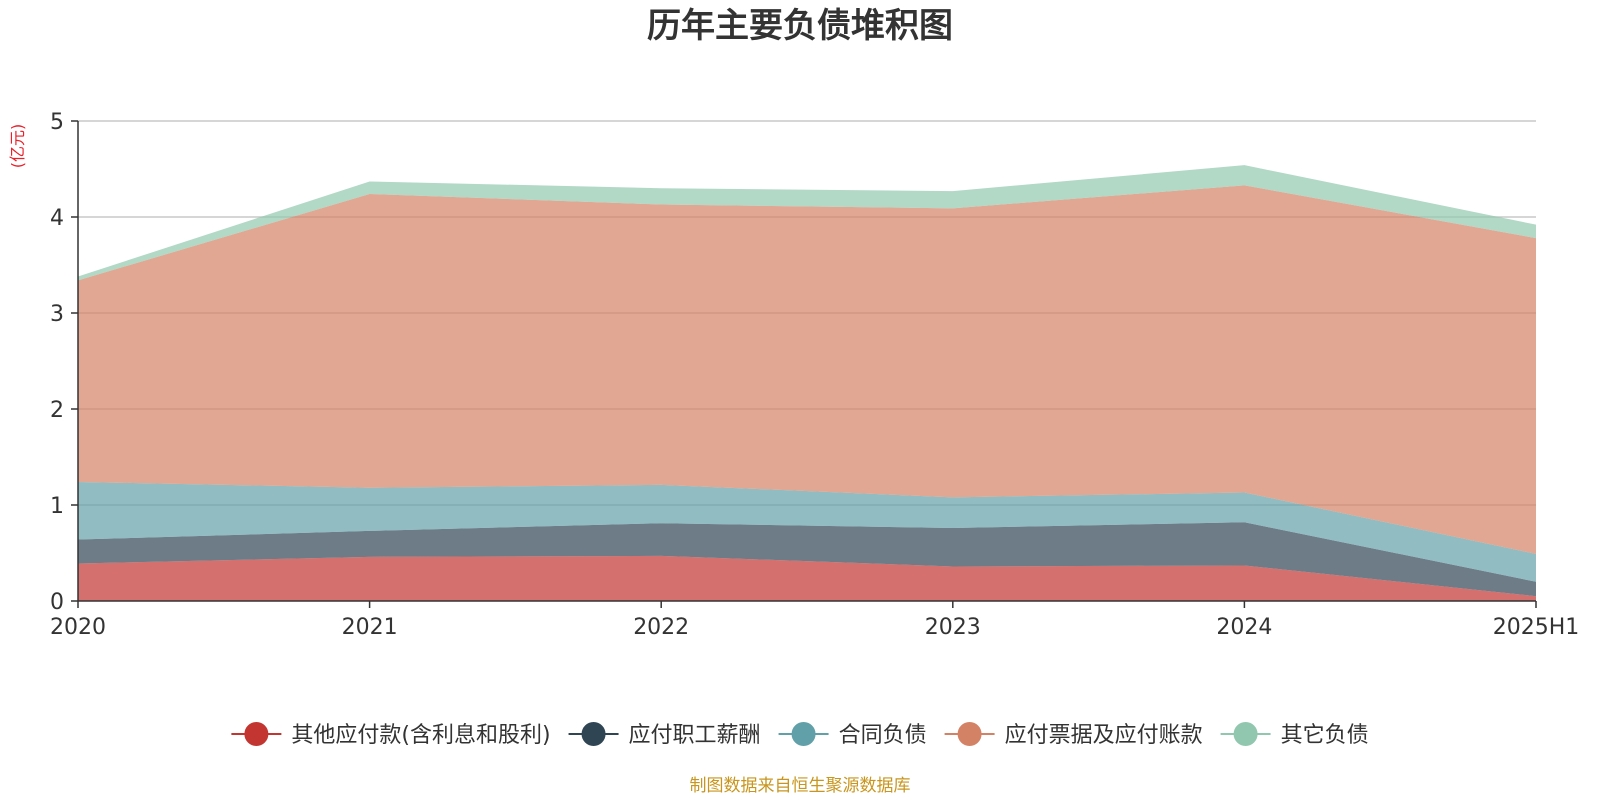  What do you see at coordinates (1536, 627) in the screenshot?
I see `x-tick-label: 2025H1` at bounding box center [1536, 627].